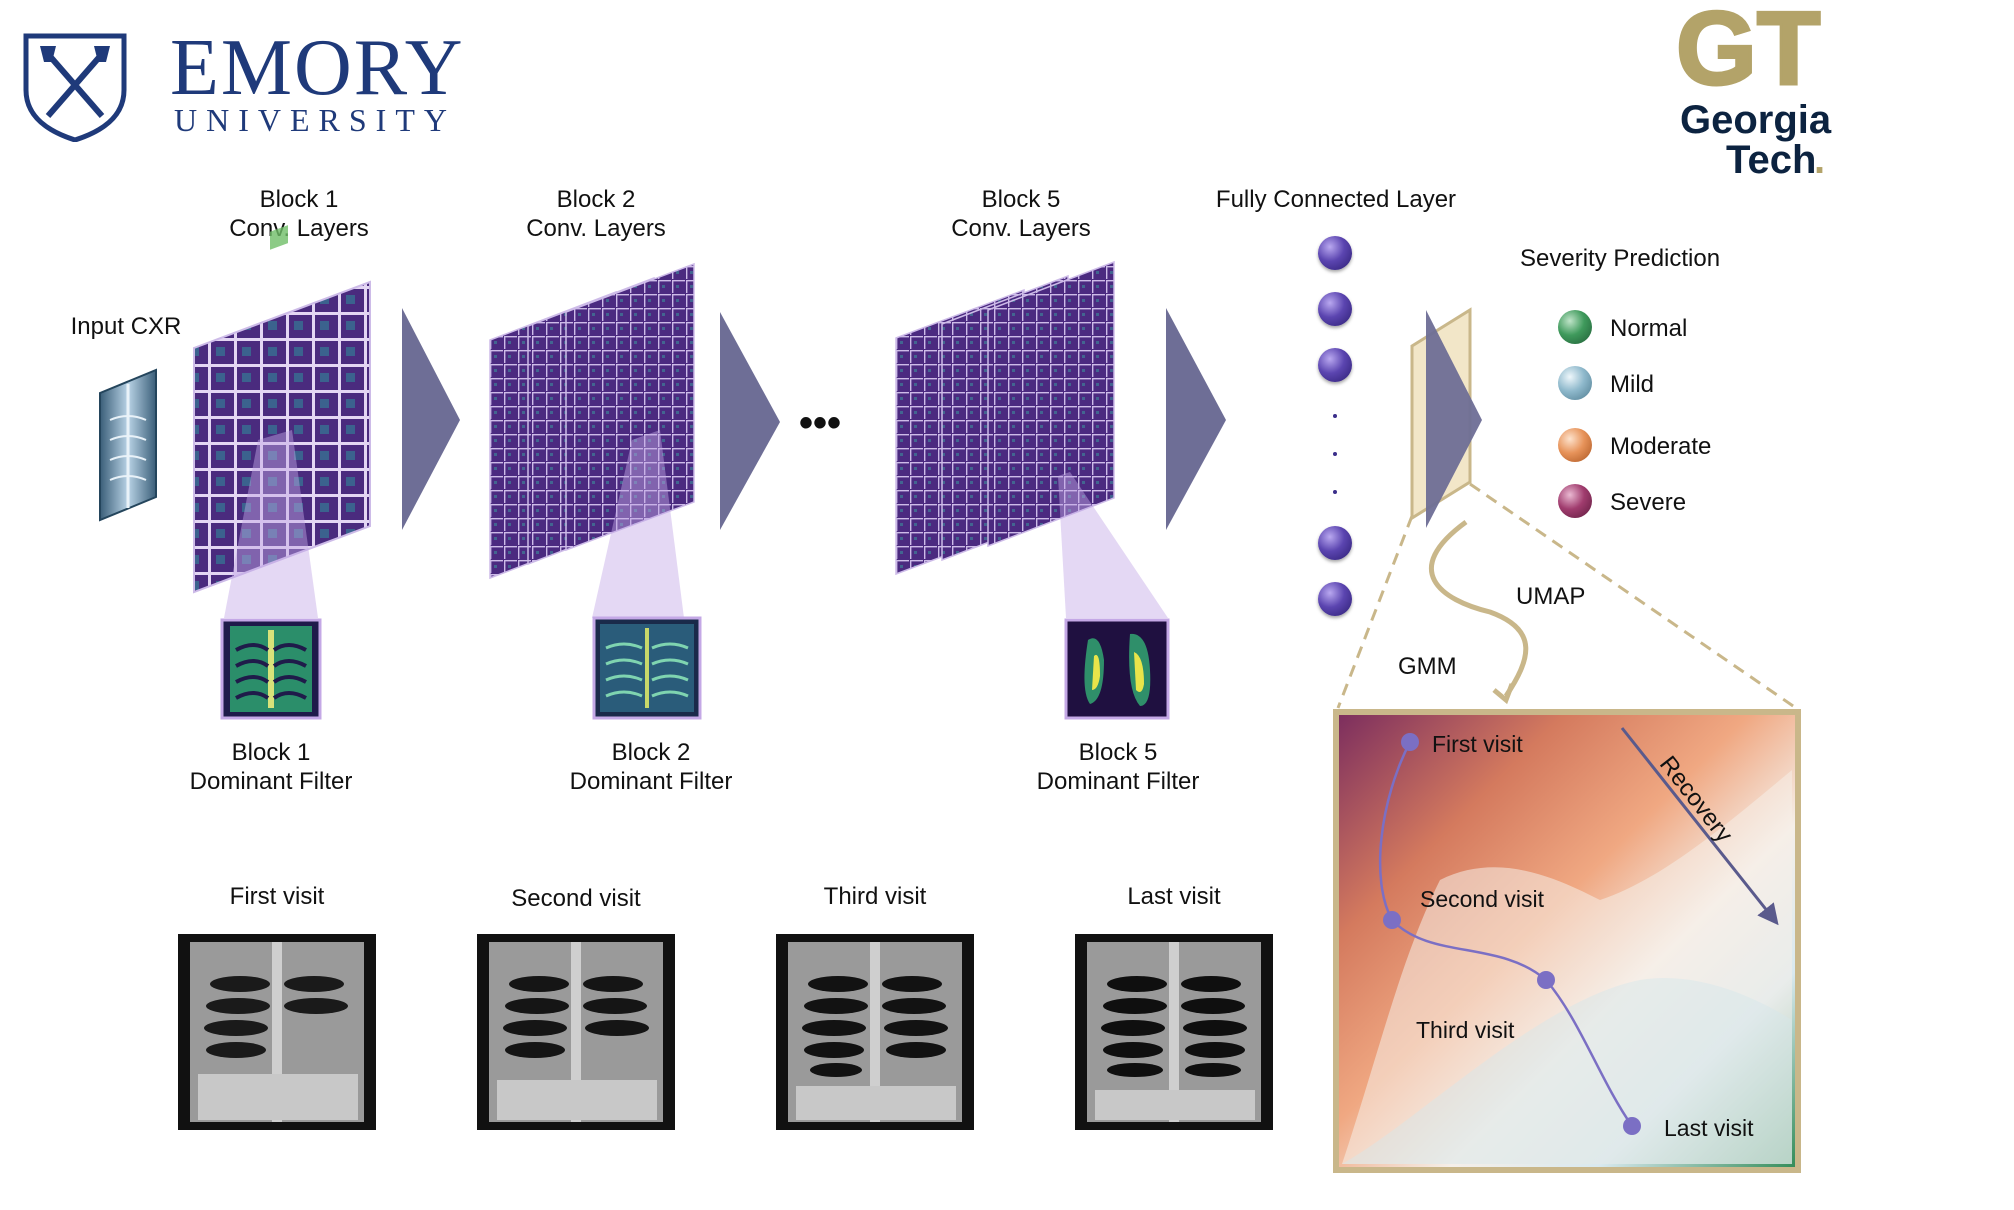  What do you see at coordinates (1196, 419) in the screenshot?
I see `arrow-block5-to-fc` at bounding box center [1196, 419].